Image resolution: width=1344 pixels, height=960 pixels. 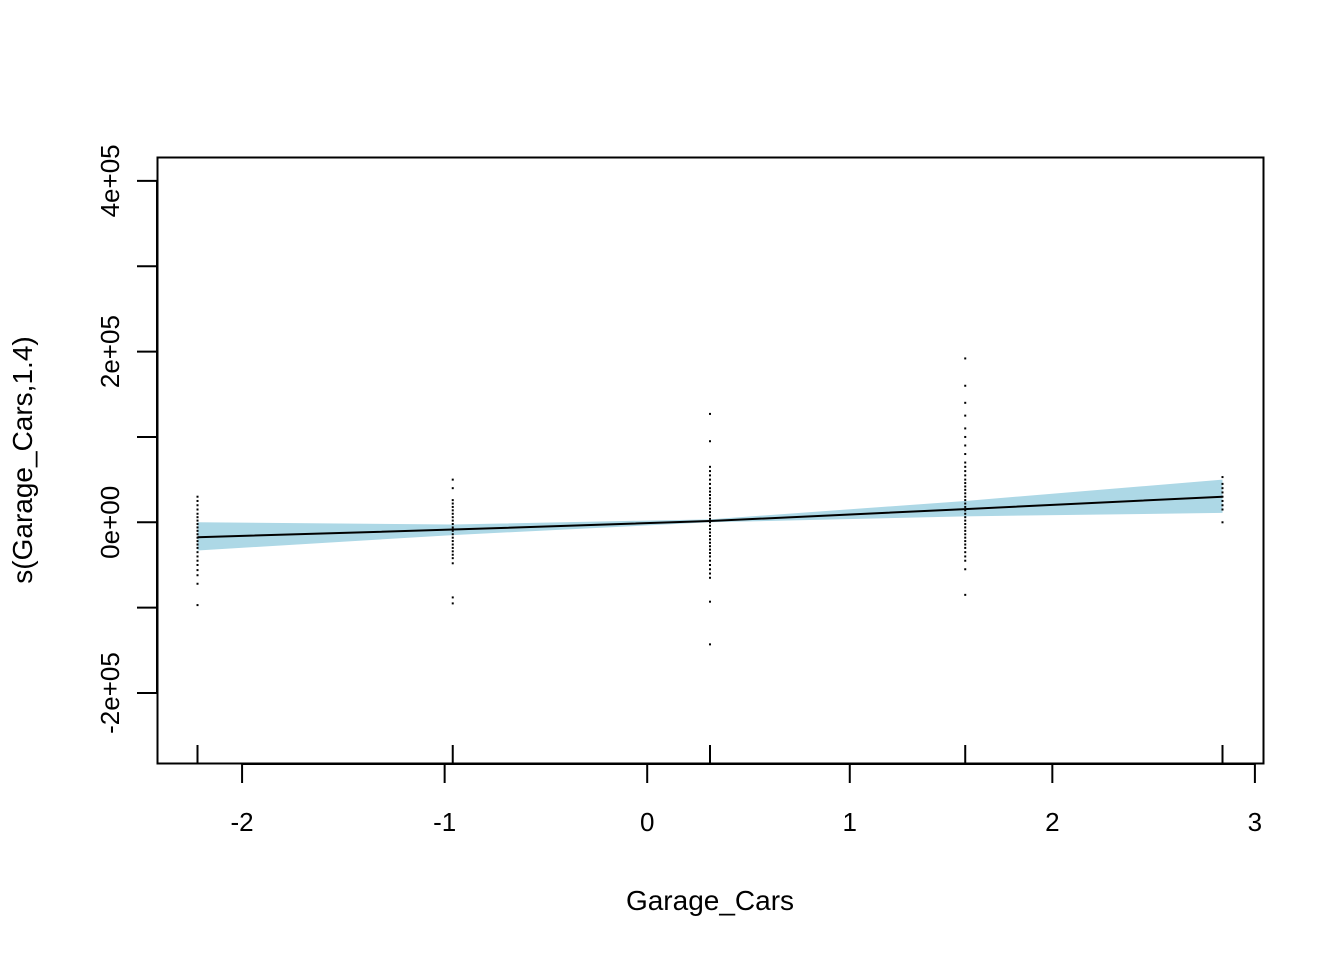 What do you see at coordinates (22, 459) in the screenshot?
I see `y-axis-title: s(Garage_Cars,1.4)` at bounding box center [22, 459].